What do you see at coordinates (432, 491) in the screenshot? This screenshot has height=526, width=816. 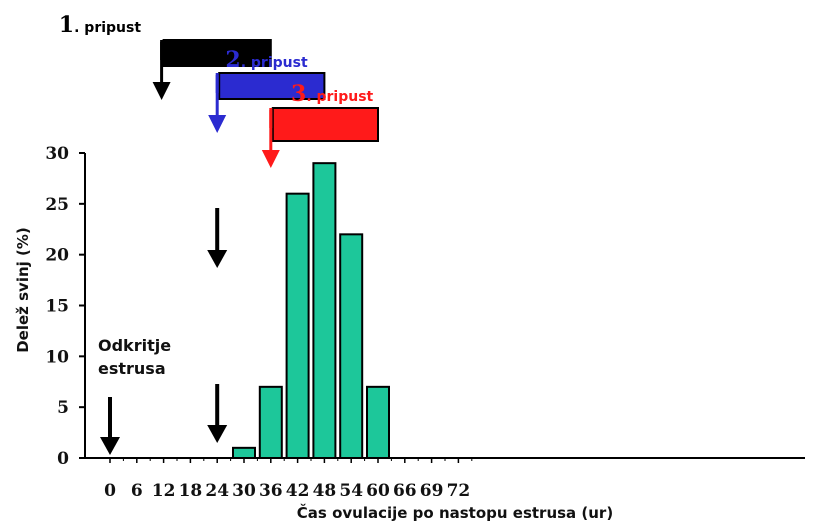 I see `x-tick-label: 69` at bounding box center [432, 491].